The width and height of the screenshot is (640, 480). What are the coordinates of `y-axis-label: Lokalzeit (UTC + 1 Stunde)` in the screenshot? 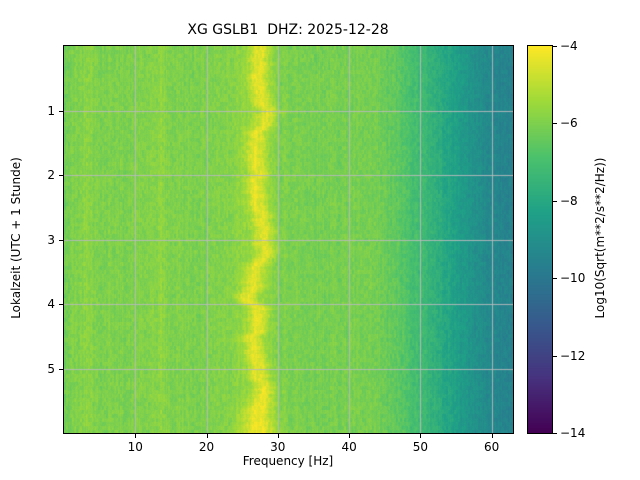 It's located at (16, 238).